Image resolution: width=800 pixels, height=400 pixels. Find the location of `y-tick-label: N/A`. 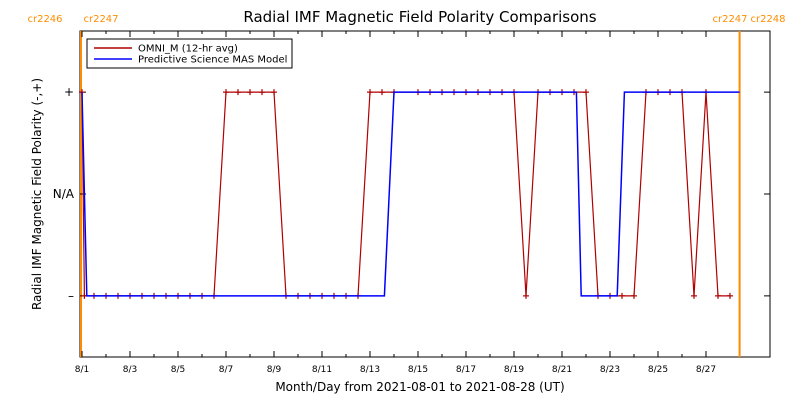

y-tick-label: N/A is located at coordinates (64, 194).